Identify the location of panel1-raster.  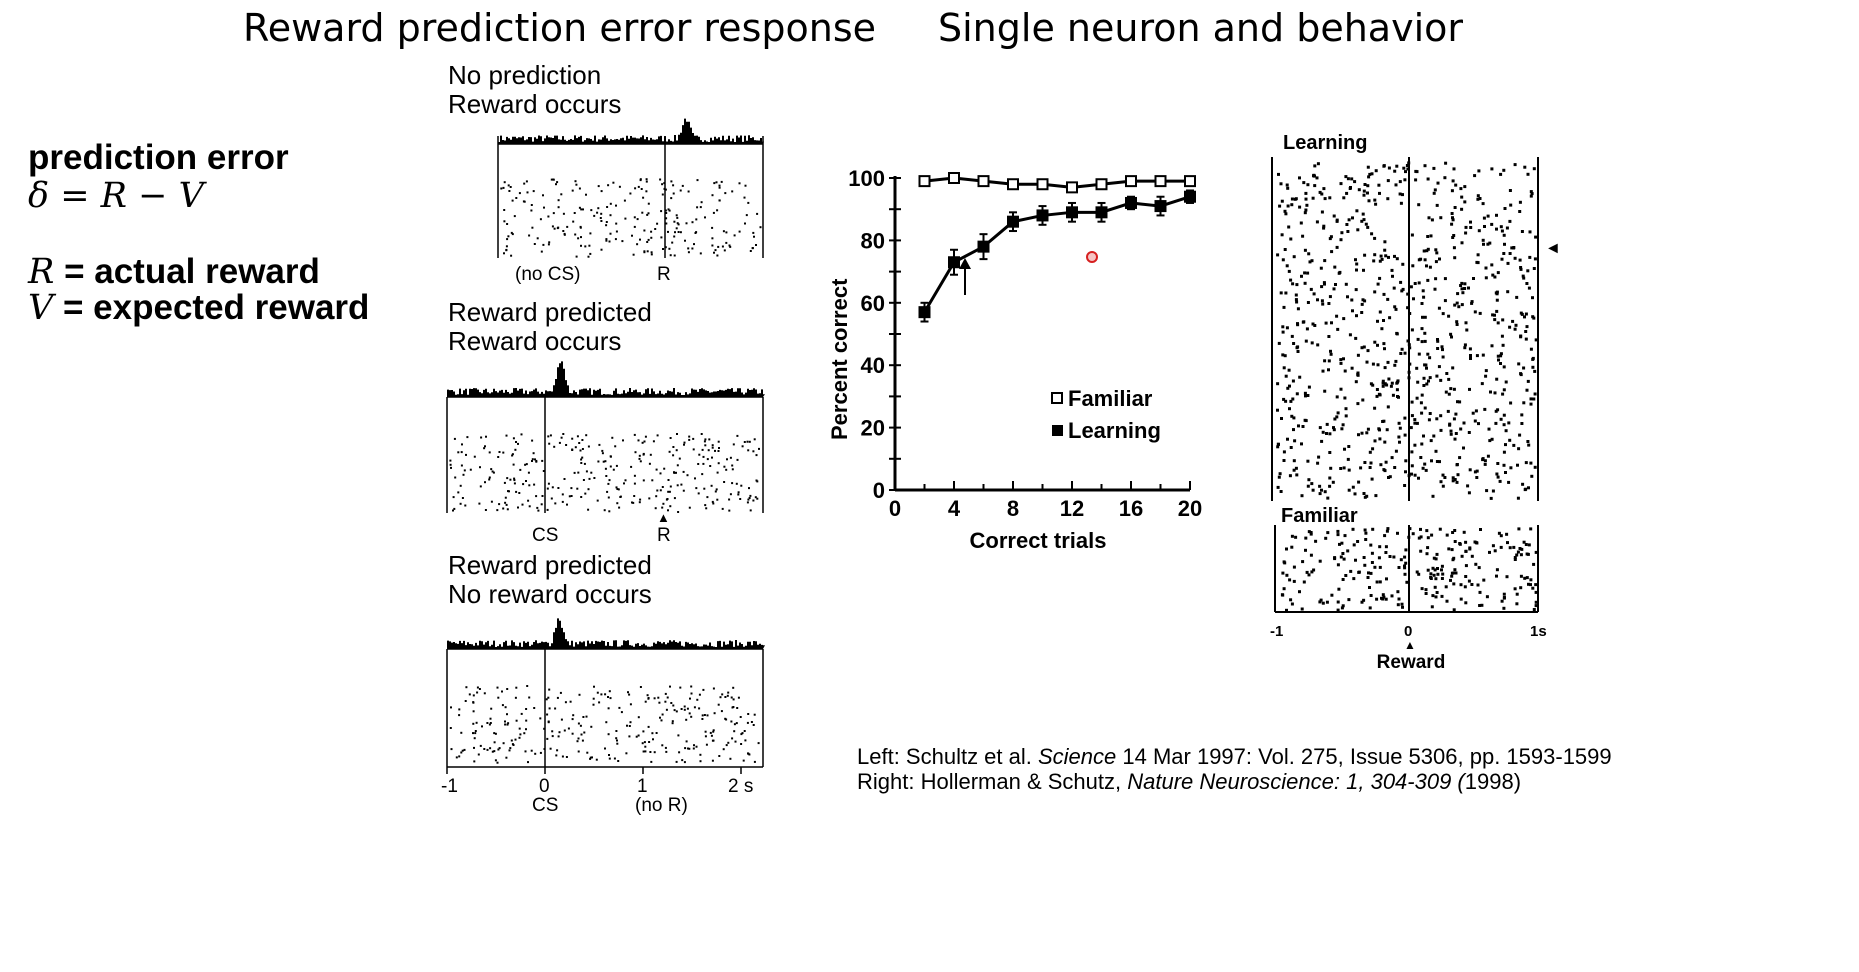
(630, 188).